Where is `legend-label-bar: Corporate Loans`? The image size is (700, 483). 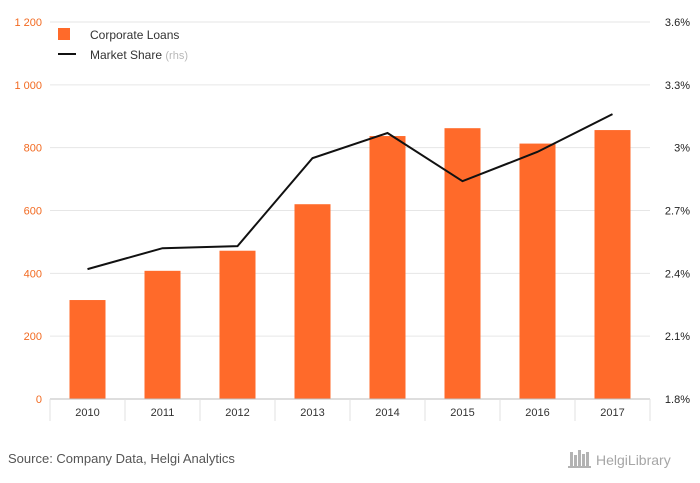 legend-label-bar: Corporate Loans is located at coordinates (134, 35).